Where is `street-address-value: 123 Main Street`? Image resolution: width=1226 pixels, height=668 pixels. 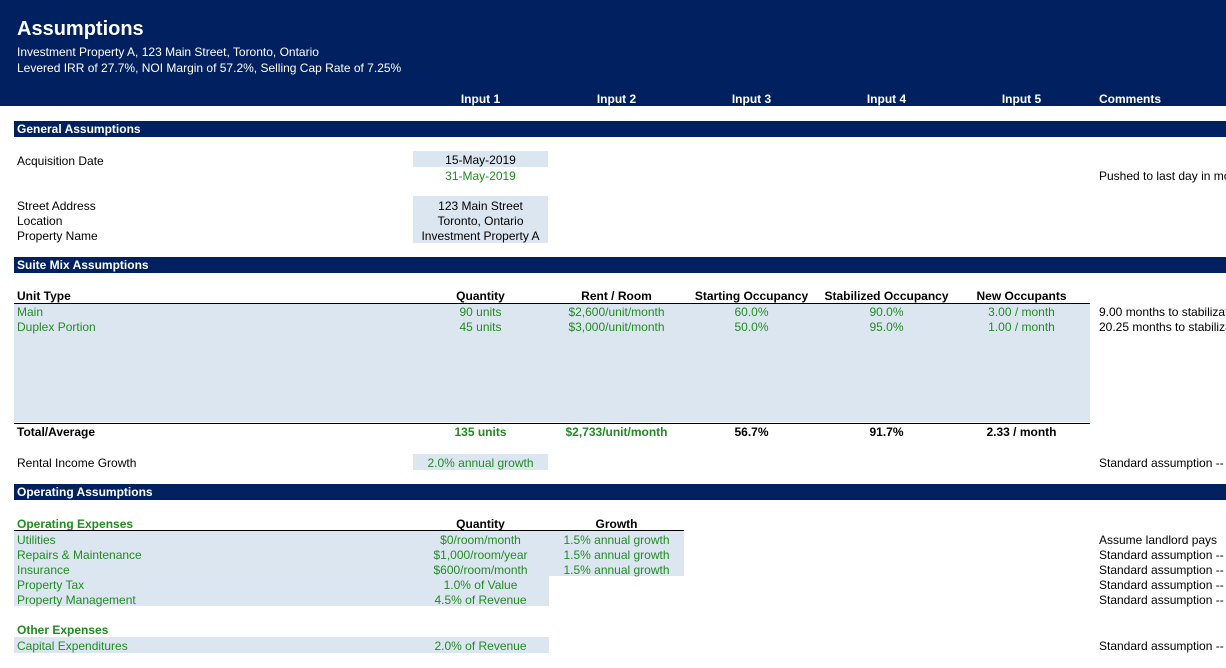
street-address-value: 123 Main Street is located at coordinates (480, 206).